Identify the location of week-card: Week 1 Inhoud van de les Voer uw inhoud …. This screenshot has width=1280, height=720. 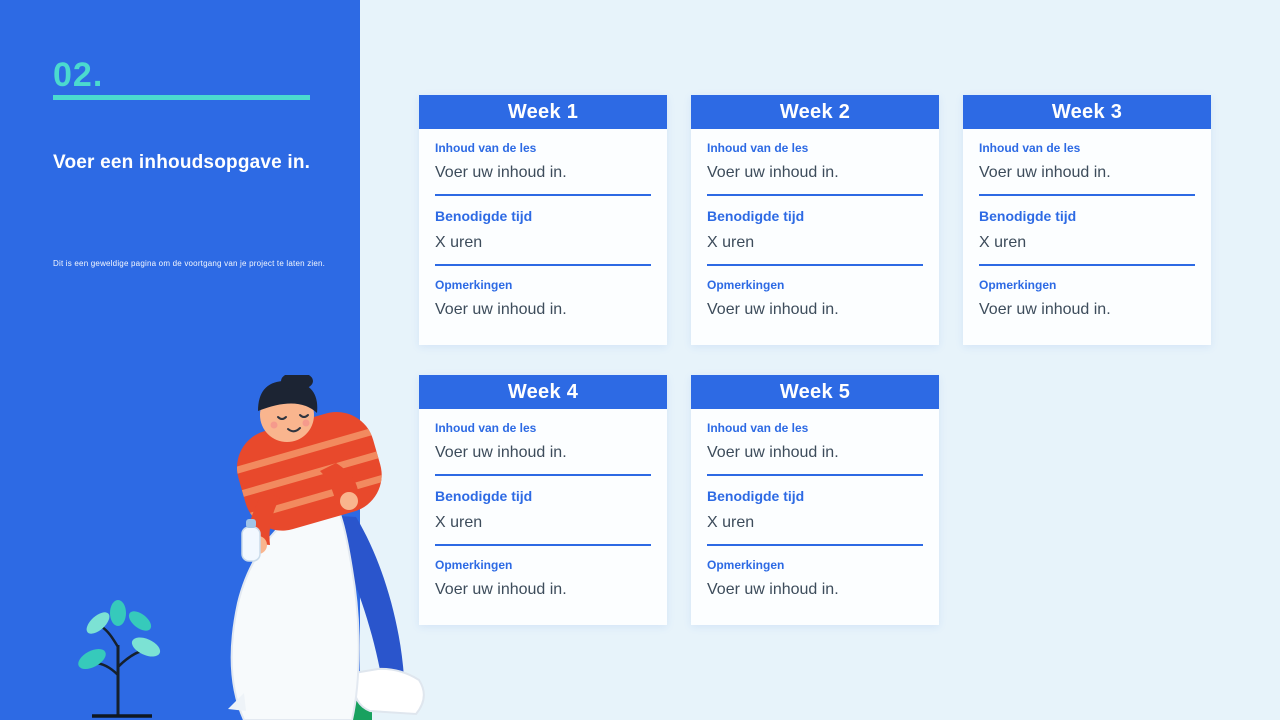
(543, 220).